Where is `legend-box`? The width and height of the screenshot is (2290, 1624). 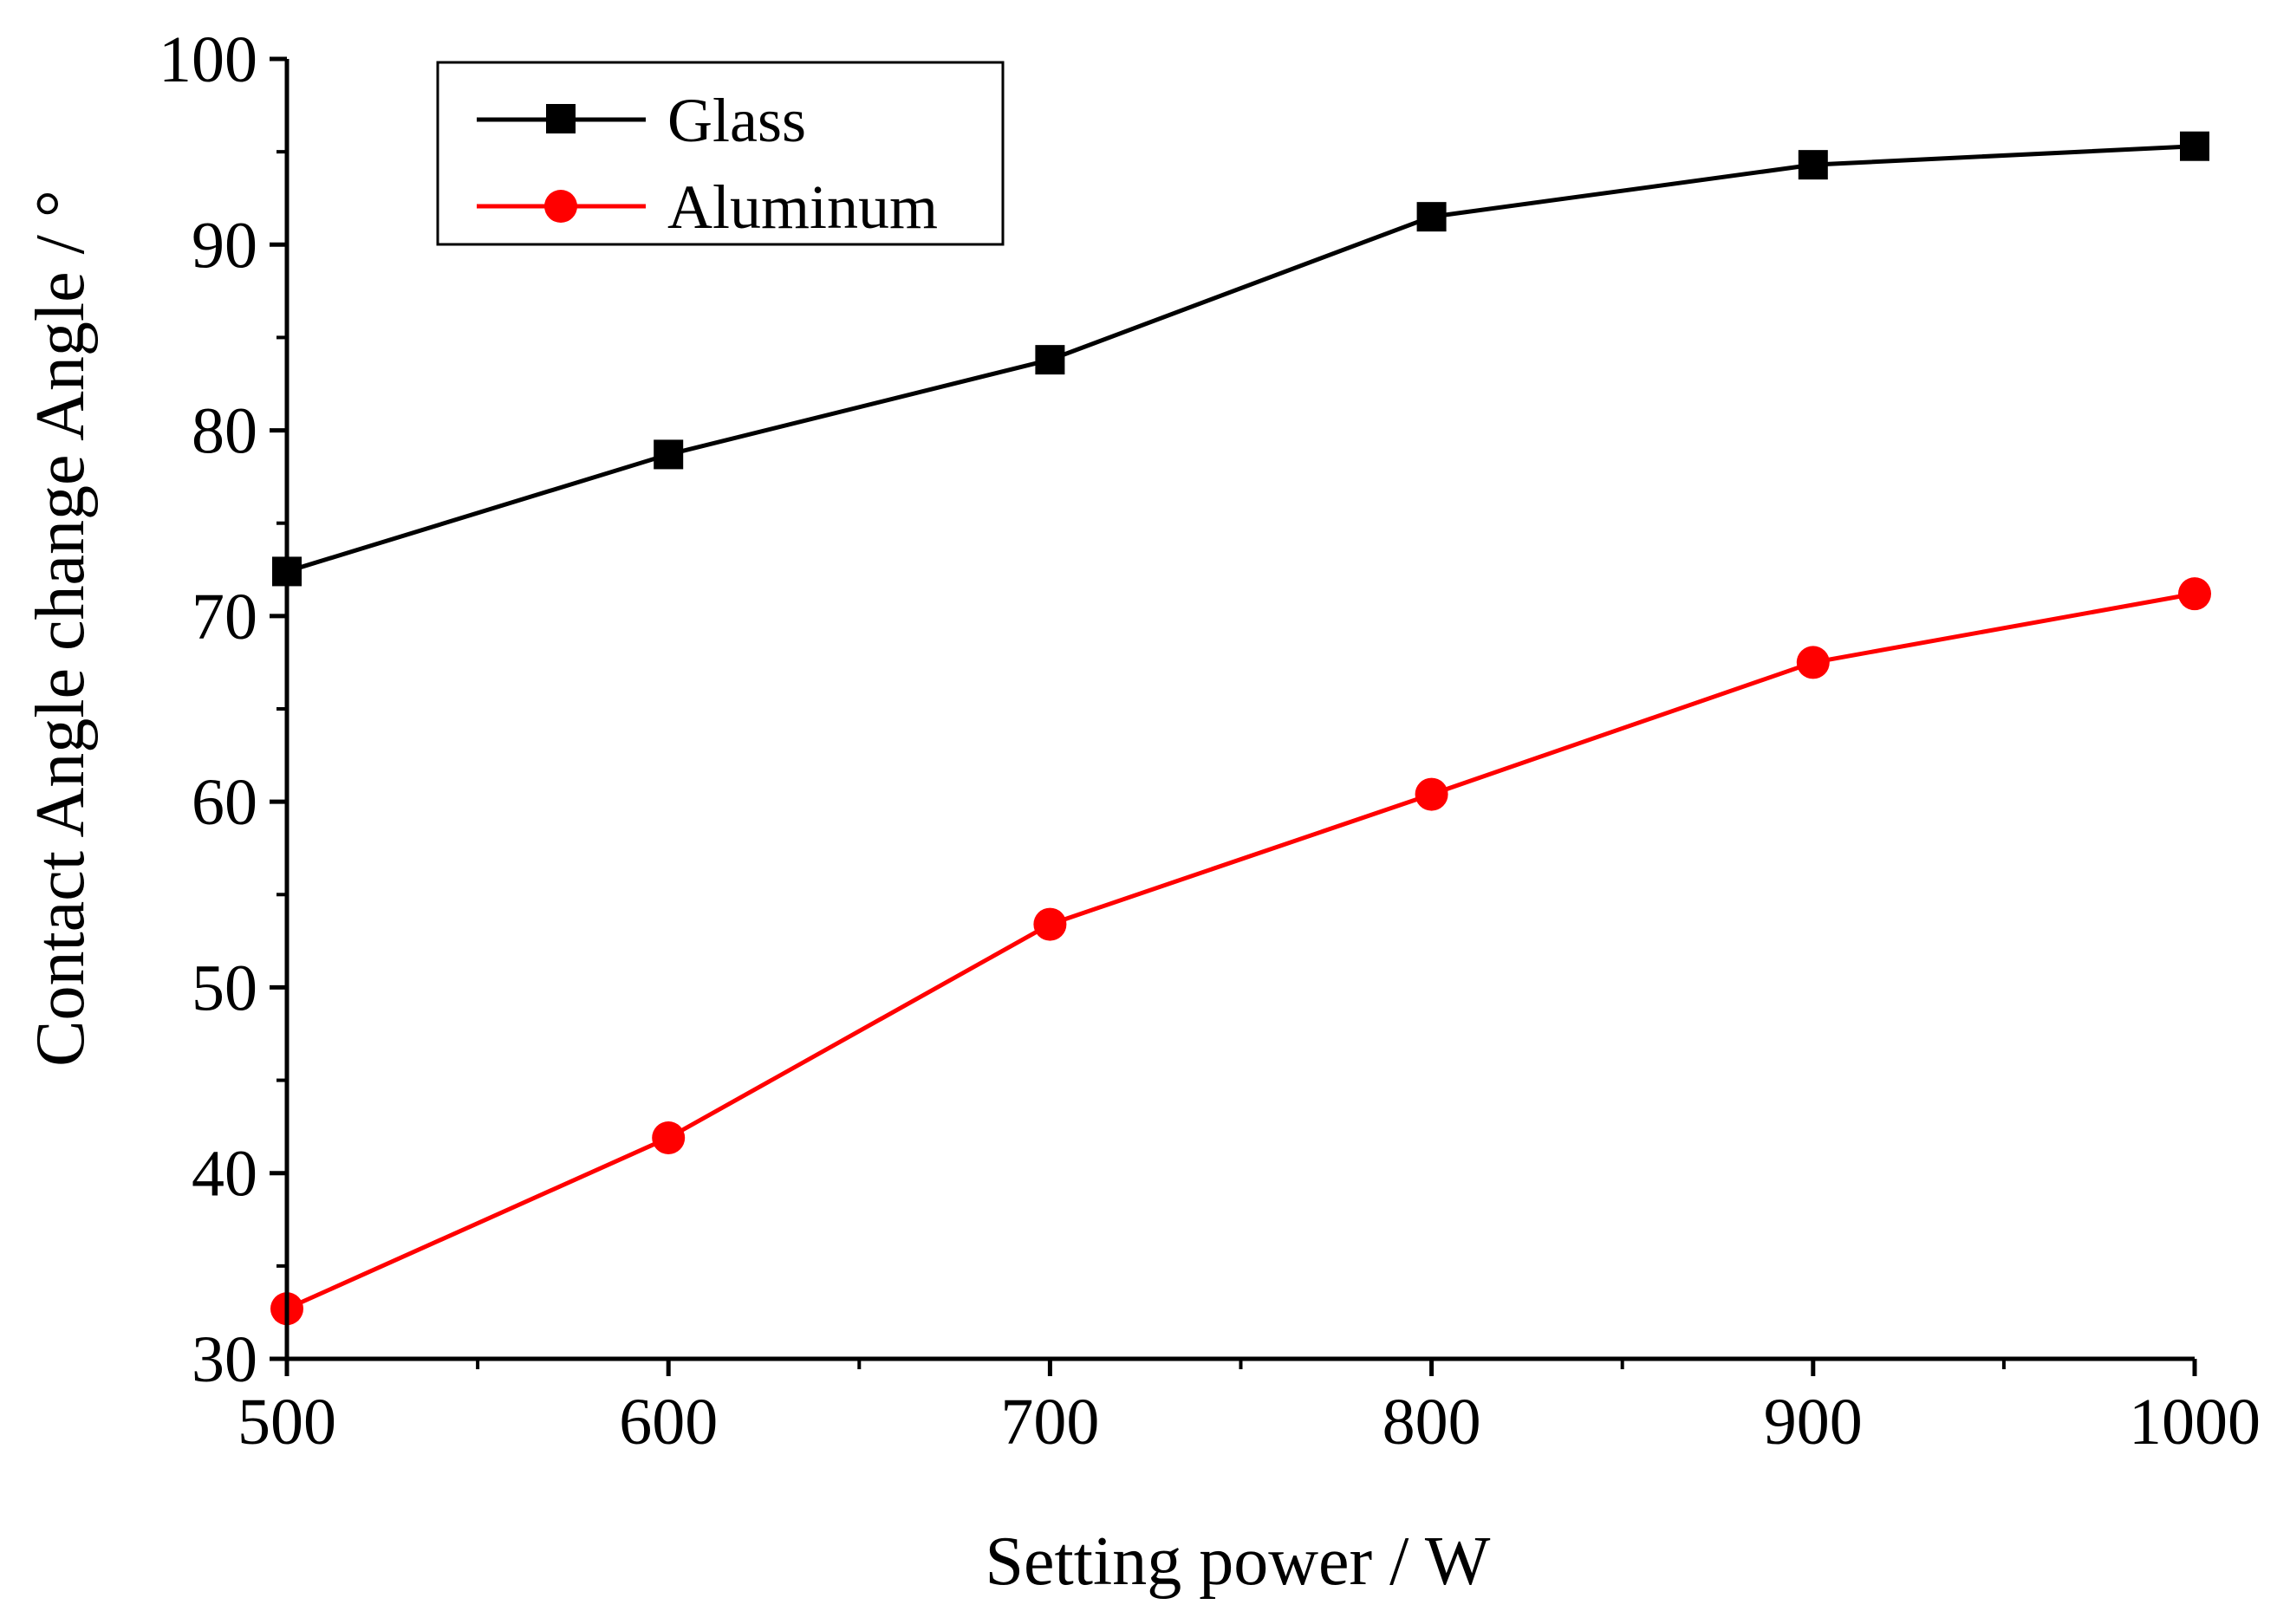 legend-box is located at coordinates (721, 153).